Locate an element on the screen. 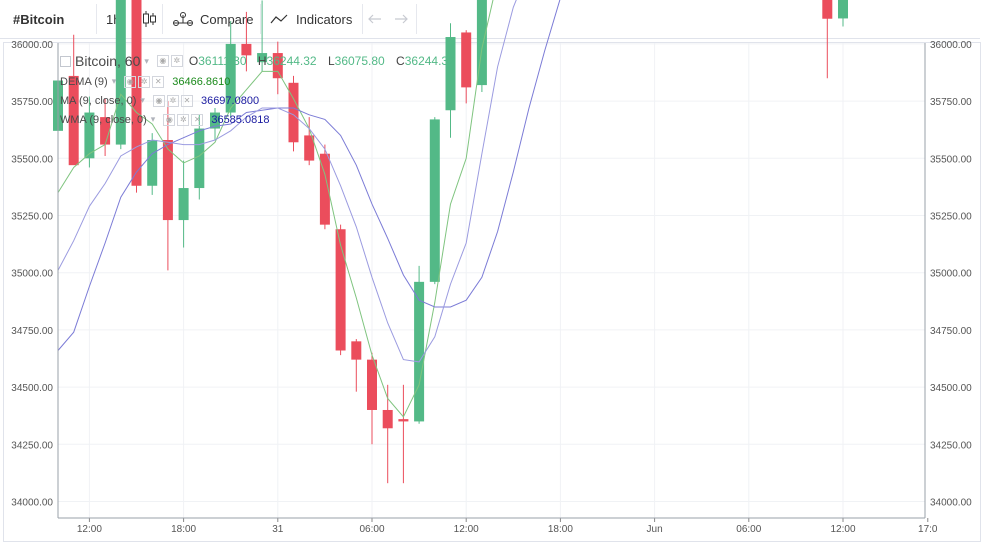 This screenshot has height=543, width=982. x-tick-label: Jun is located at coordinates (655, 529).